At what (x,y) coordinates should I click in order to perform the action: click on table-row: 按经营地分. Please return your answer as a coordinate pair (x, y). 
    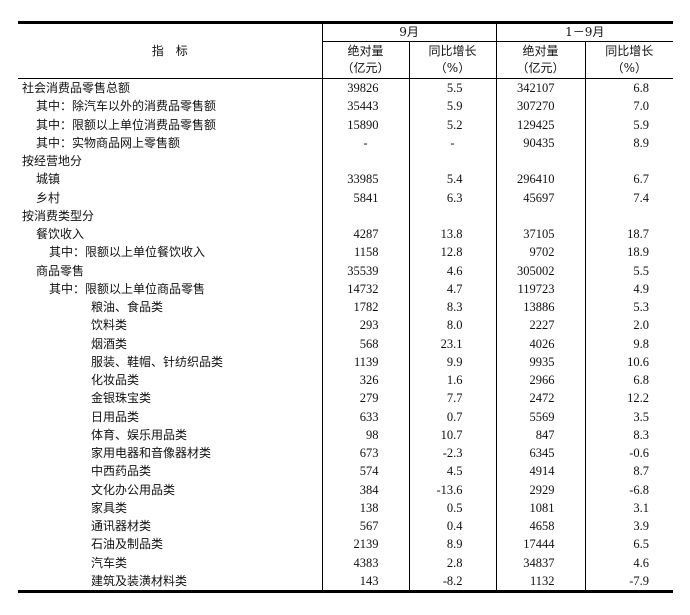
    Looking at the image, I should click on (345, 161).